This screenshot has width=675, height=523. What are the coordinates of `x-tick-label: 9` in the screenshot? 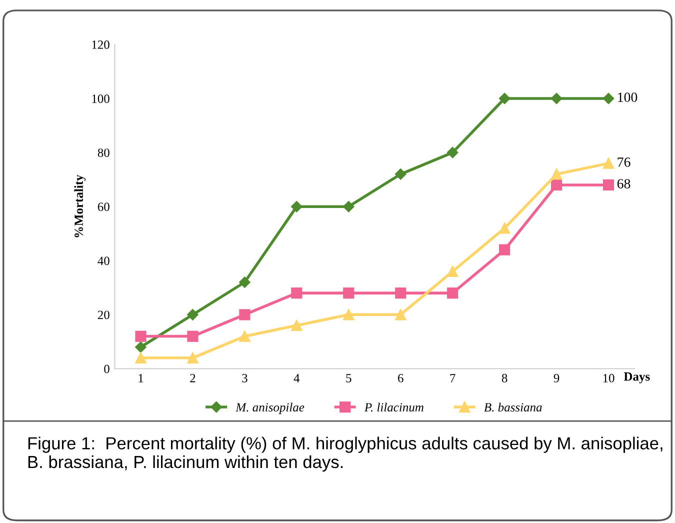 It's located at (557, 378).